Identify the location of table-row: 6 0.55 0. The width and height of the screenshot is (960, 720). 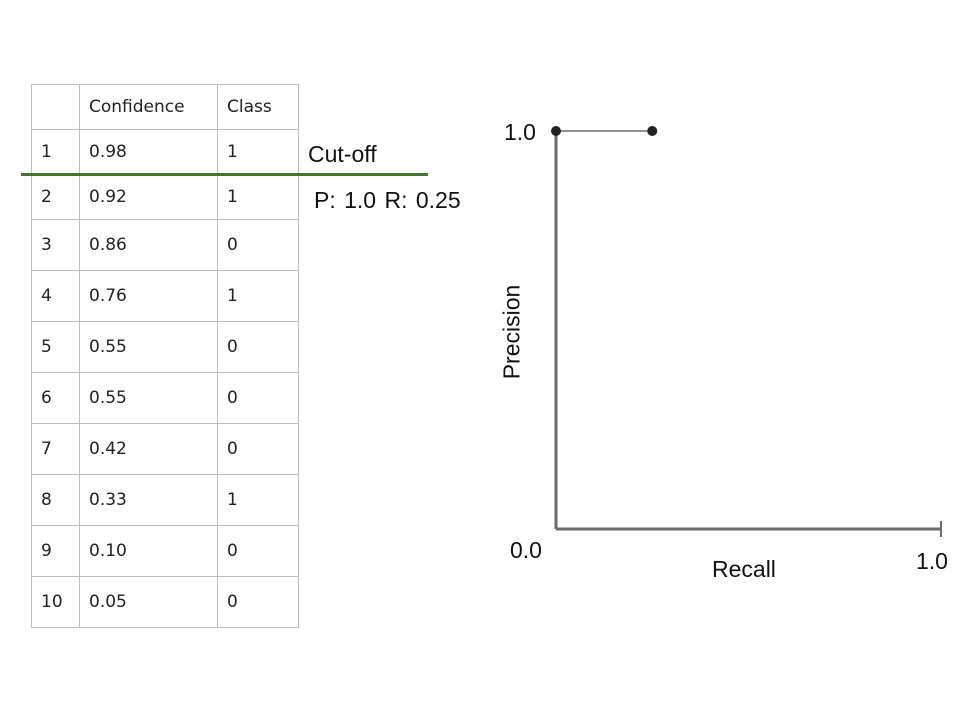
(165, 398).